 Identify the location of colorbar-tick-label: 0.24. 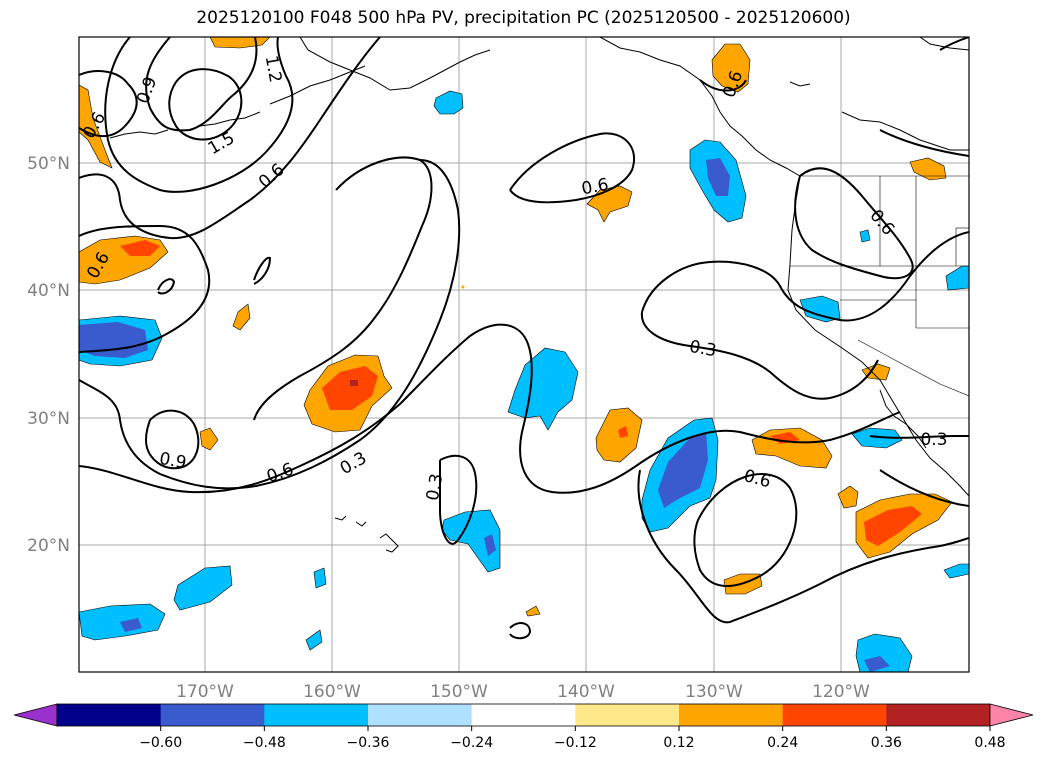
(782, 743).